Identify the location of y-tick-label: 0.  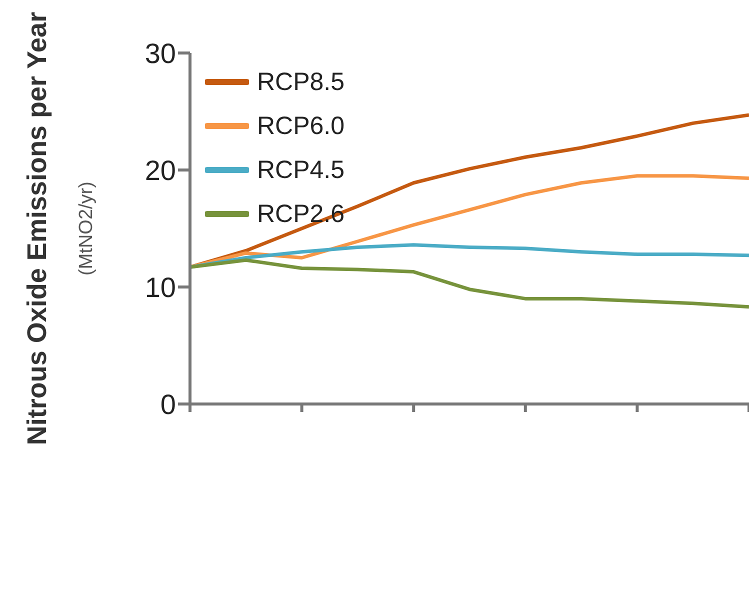
(168, 404).